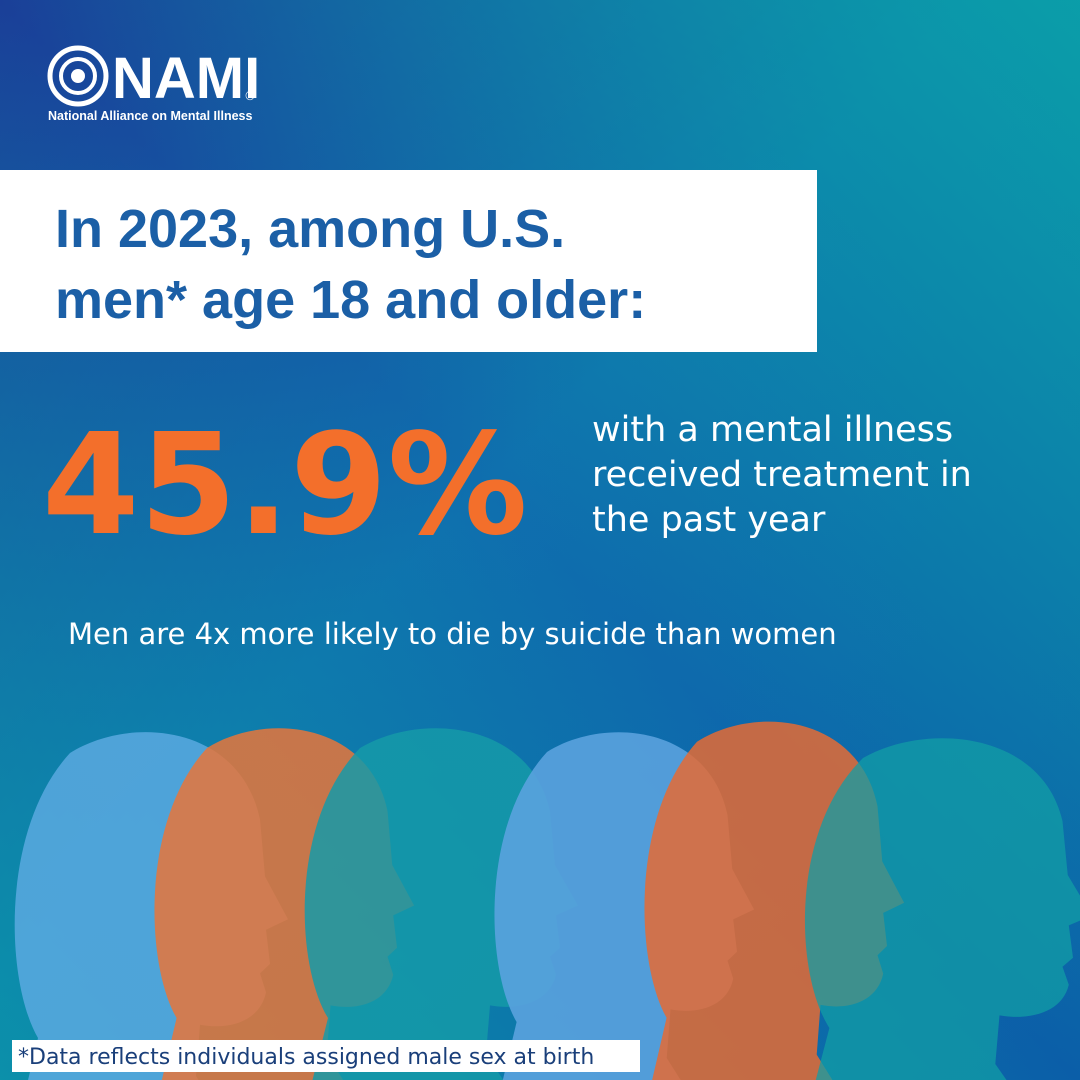 This screenshot has height=1080, width=1080. I want to click on footnote-box, so click(326, 1056).